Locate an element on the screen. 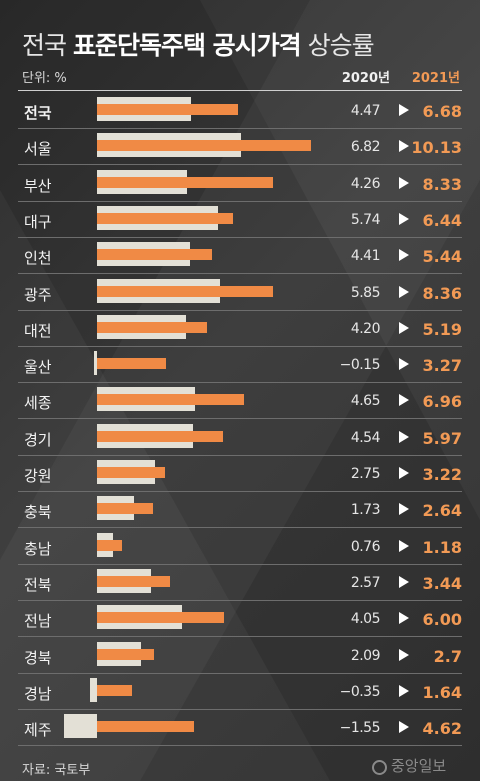 The height and width of the screenshot is (781, 480). value-2021: 5.97 is located at coordinates (442, 438).